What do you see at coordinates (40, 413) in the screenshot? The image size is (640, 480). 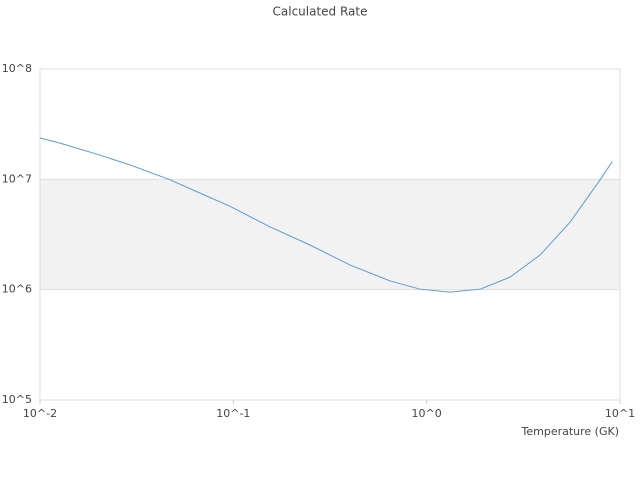 I see `x-tick-label: 10^-2` at bounding box center [40, 413].